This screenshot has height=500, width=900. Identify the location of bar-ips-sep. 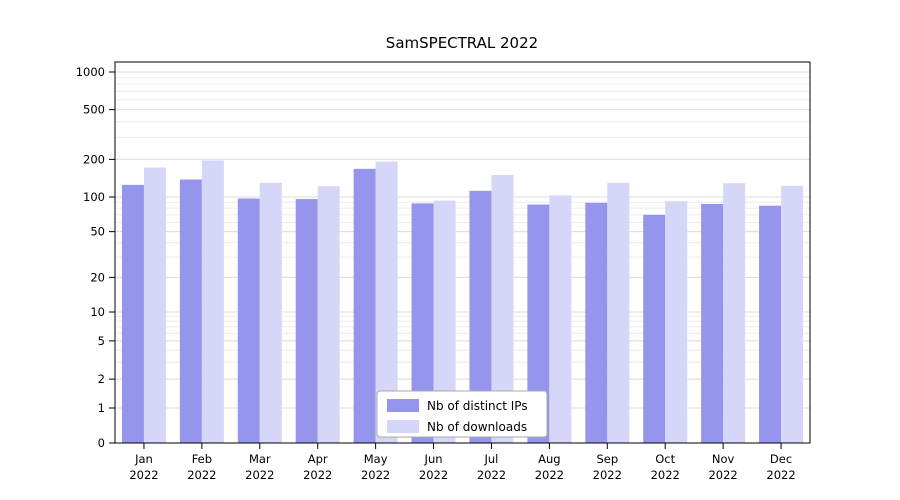
(596, 322).